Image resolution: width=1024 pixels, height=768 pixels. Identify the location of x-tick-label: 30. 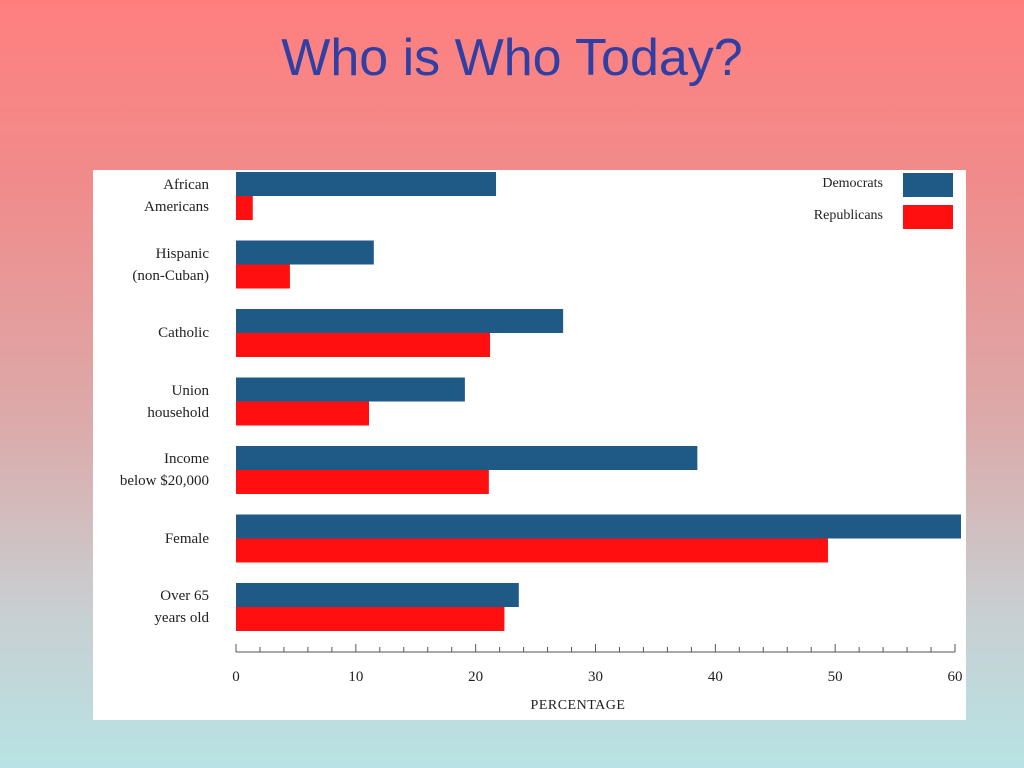
(595, 677).